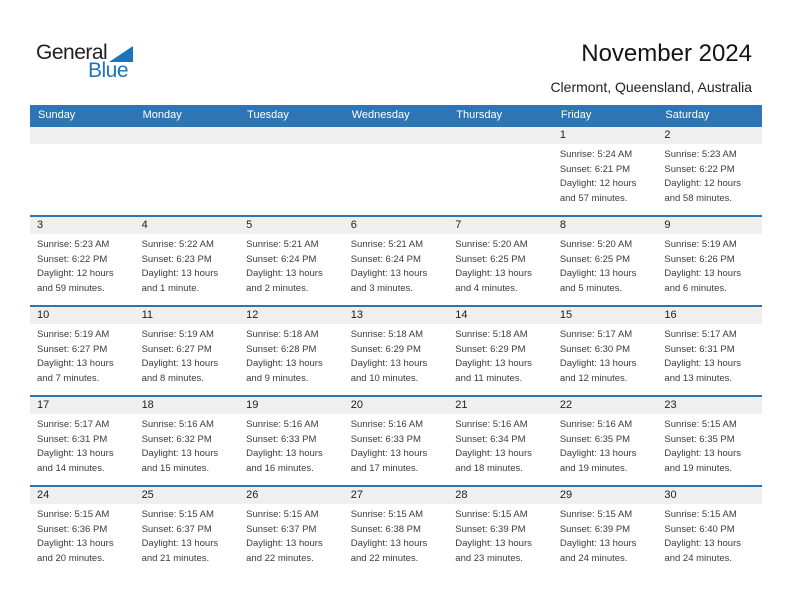  Describe the element at coordinates (268, 115) in the screenshot. I see `weekday-header-tuesday: Tuesday` at that location.